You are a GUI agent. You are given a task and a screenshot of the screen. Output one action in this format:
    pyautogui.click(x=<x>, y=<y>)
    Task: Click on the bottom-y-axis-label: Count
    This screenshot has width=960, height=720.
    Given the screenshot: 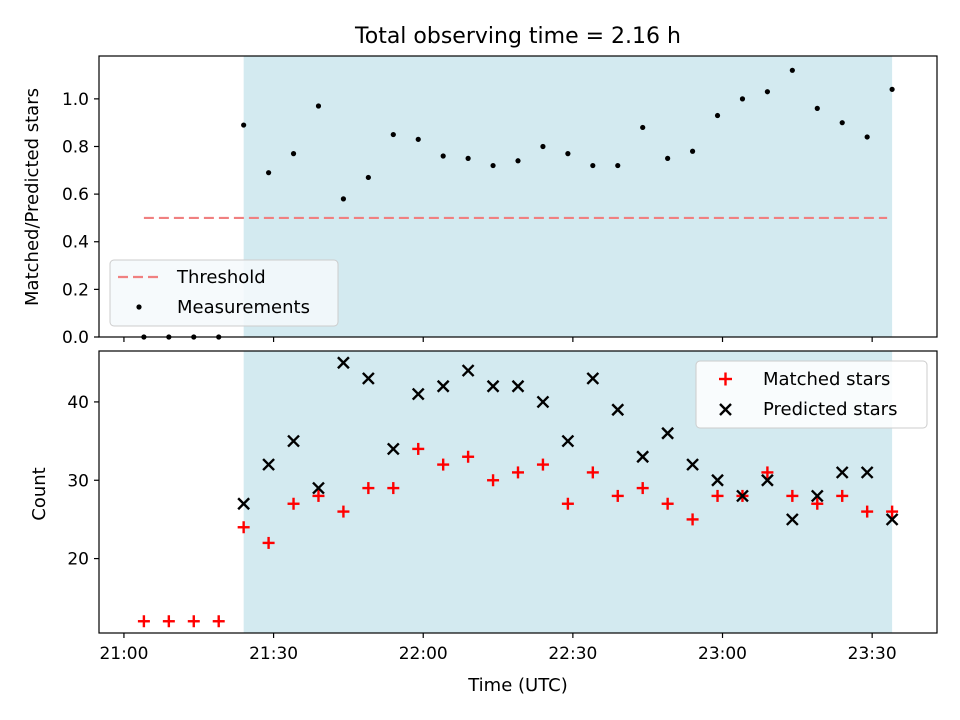 What is the action you would take?
    pyautogui.click(x=39, y=493)
    